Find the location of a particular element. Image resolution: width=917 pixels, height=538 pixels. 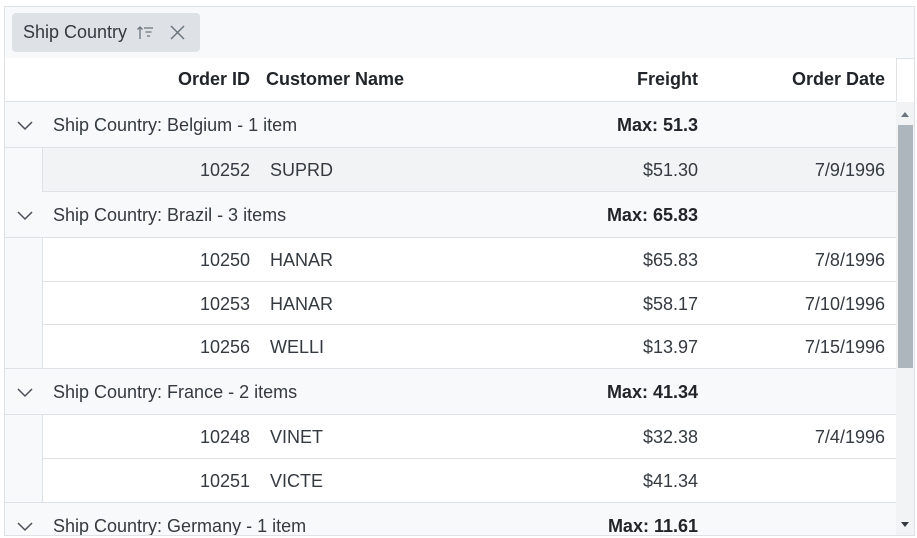

cell-order-date: 7/4/1996 is located at coordinates (849, 437).